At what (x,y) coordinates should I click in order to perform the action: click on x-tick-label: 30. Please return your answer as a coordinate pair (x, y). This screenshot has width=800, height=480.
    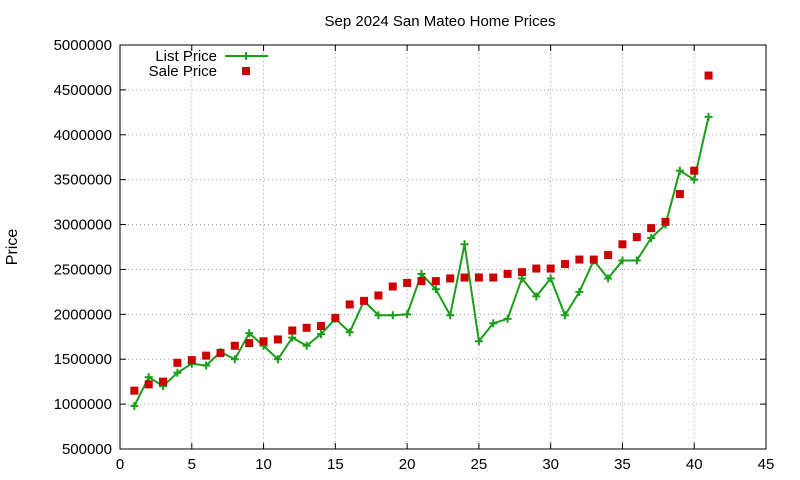
    Looking at the image, I should click on (550, 464).